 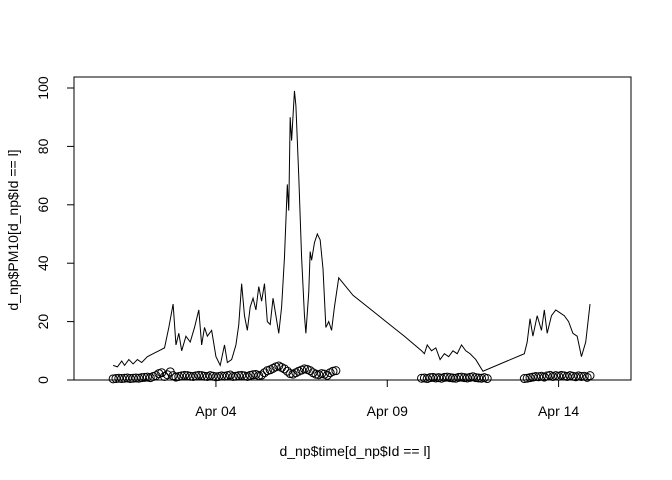 What do you see at coordinates (43, 380) in the screenshot?
I see `y-tick-label: 0` at bounding box center [43, 380].